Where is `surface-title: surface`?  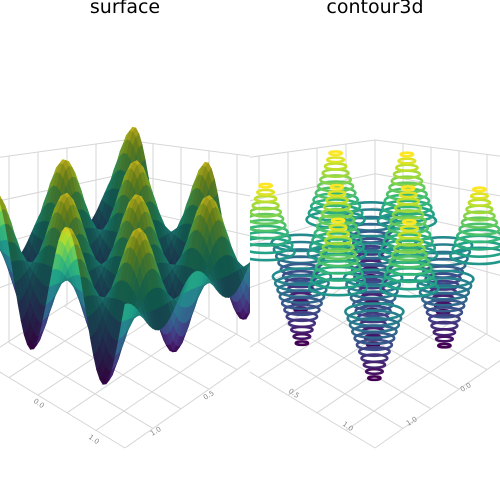
surface-title: surface is located at coordinates (125, 9).